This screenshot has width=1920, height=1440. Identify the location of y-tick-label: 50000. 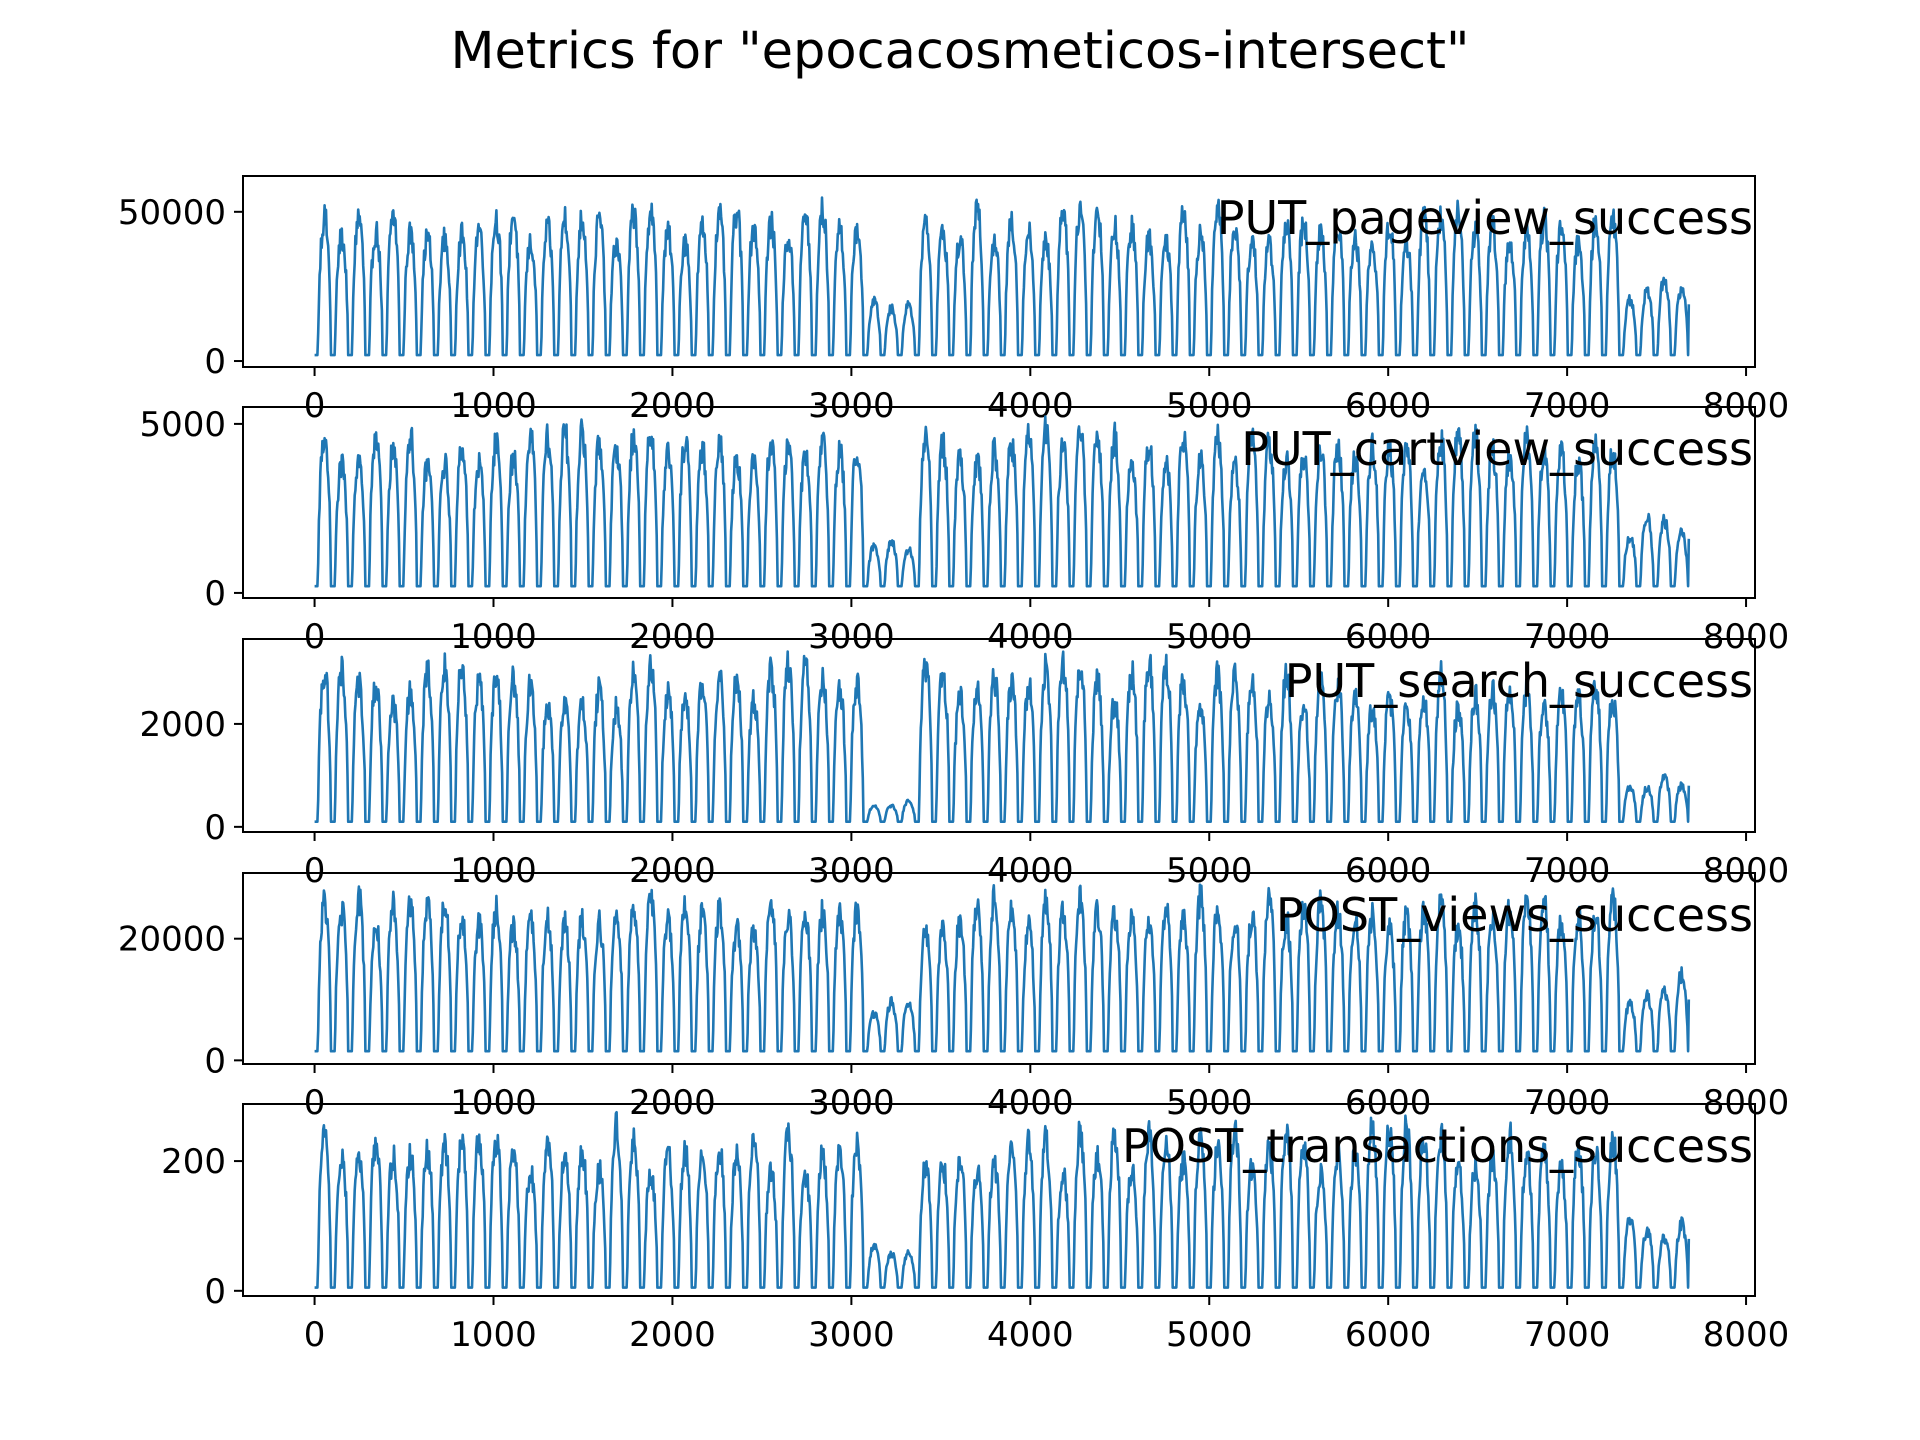
(172, 213).